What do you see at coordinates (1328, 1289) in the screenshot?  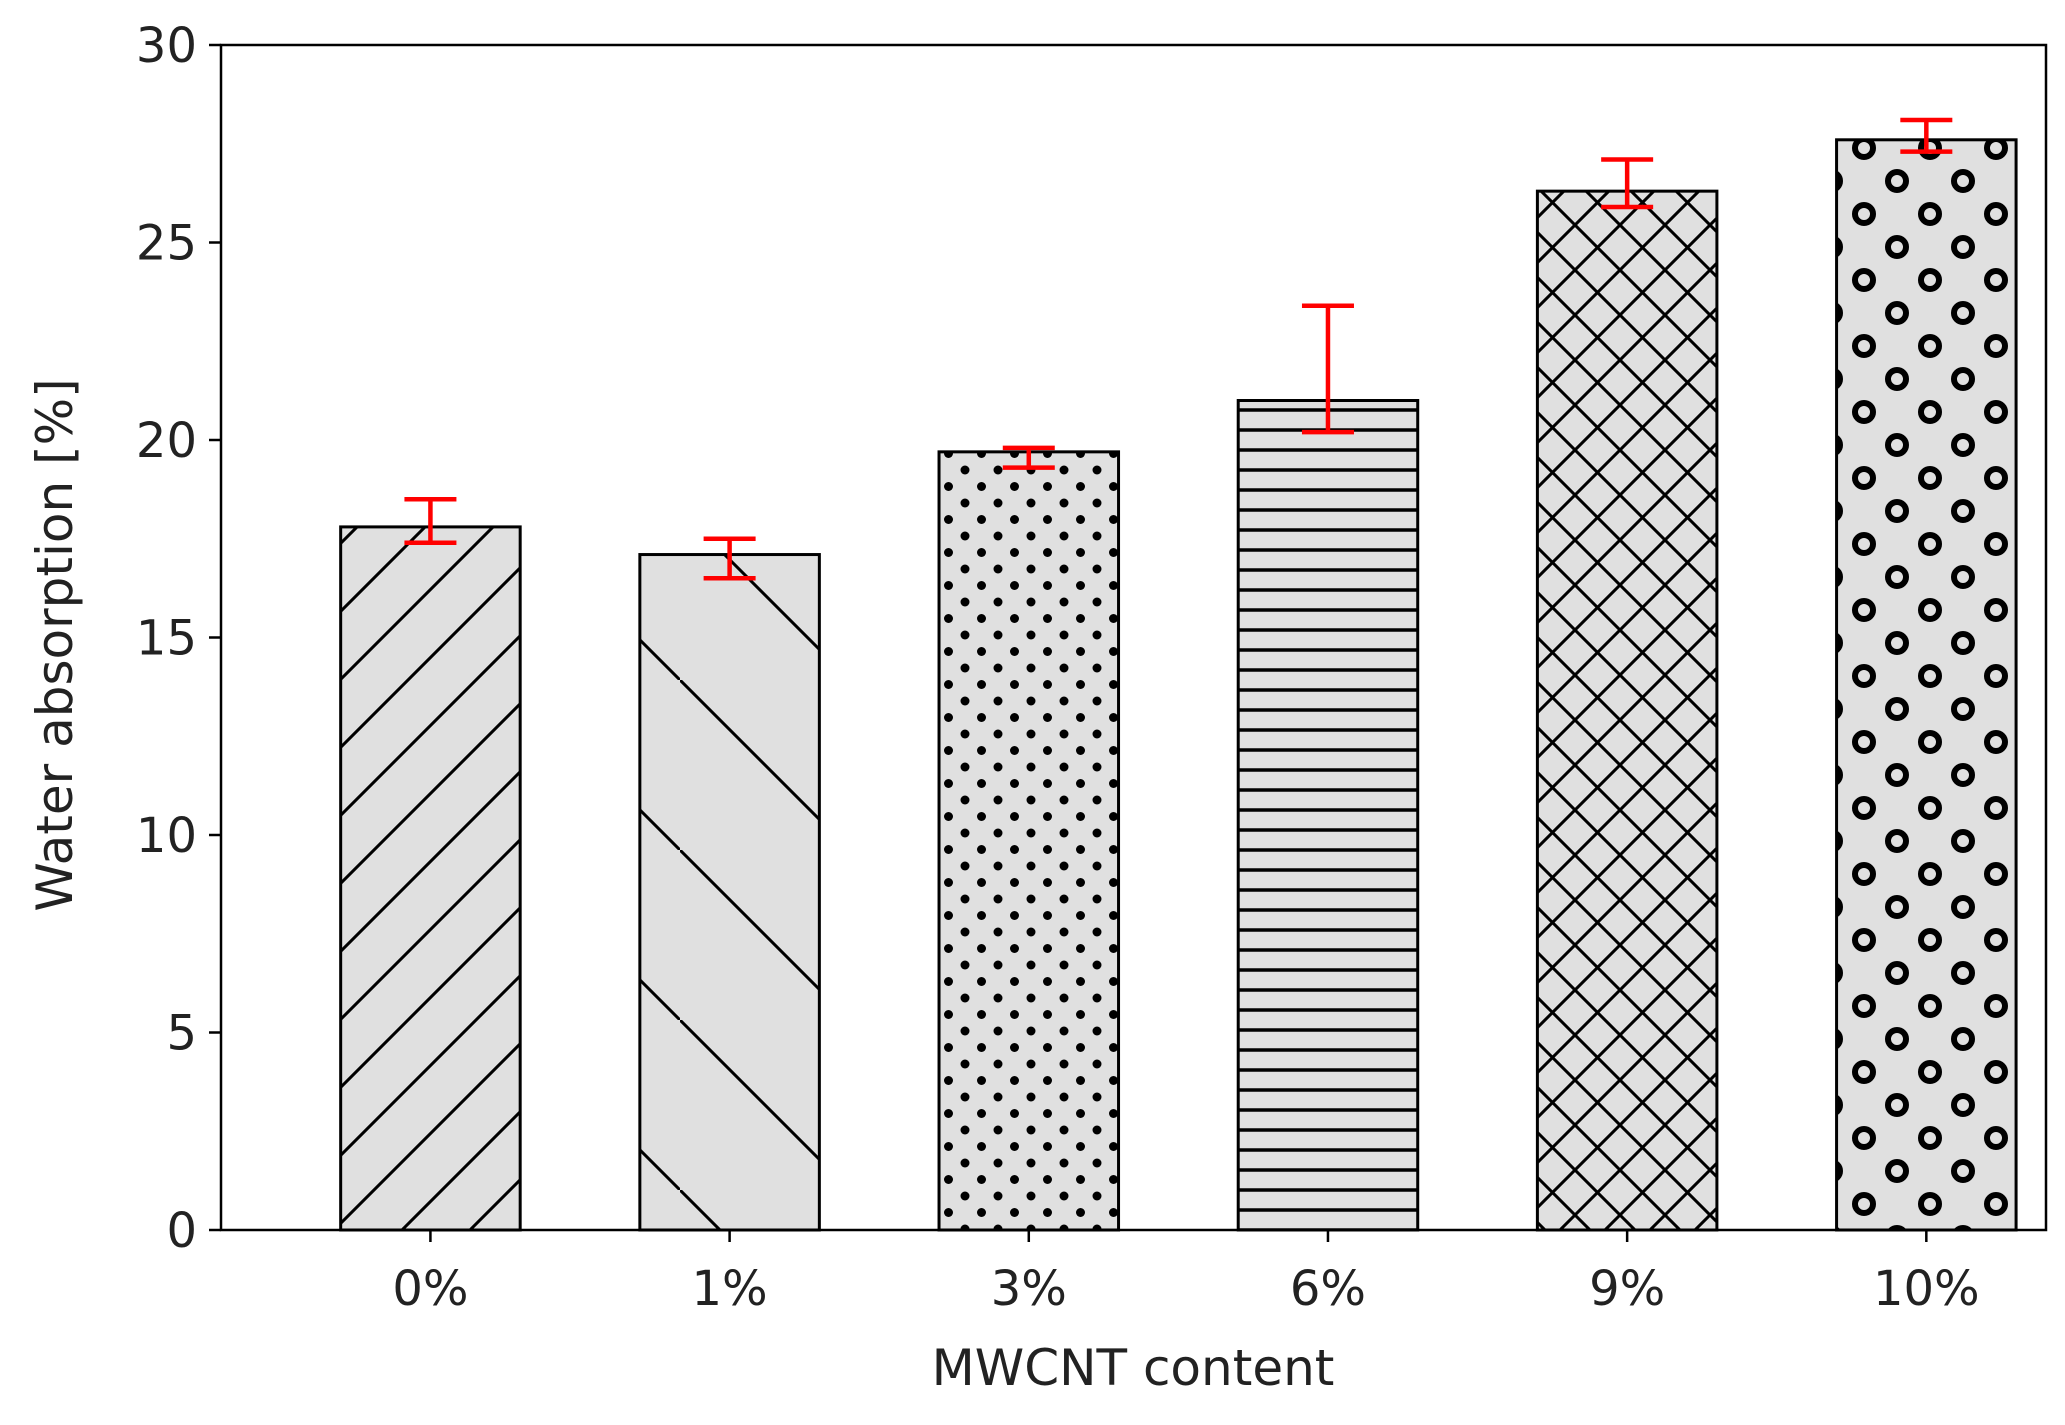 I see `x-tick-label: 6%` at bounding box center [1328, 1289].